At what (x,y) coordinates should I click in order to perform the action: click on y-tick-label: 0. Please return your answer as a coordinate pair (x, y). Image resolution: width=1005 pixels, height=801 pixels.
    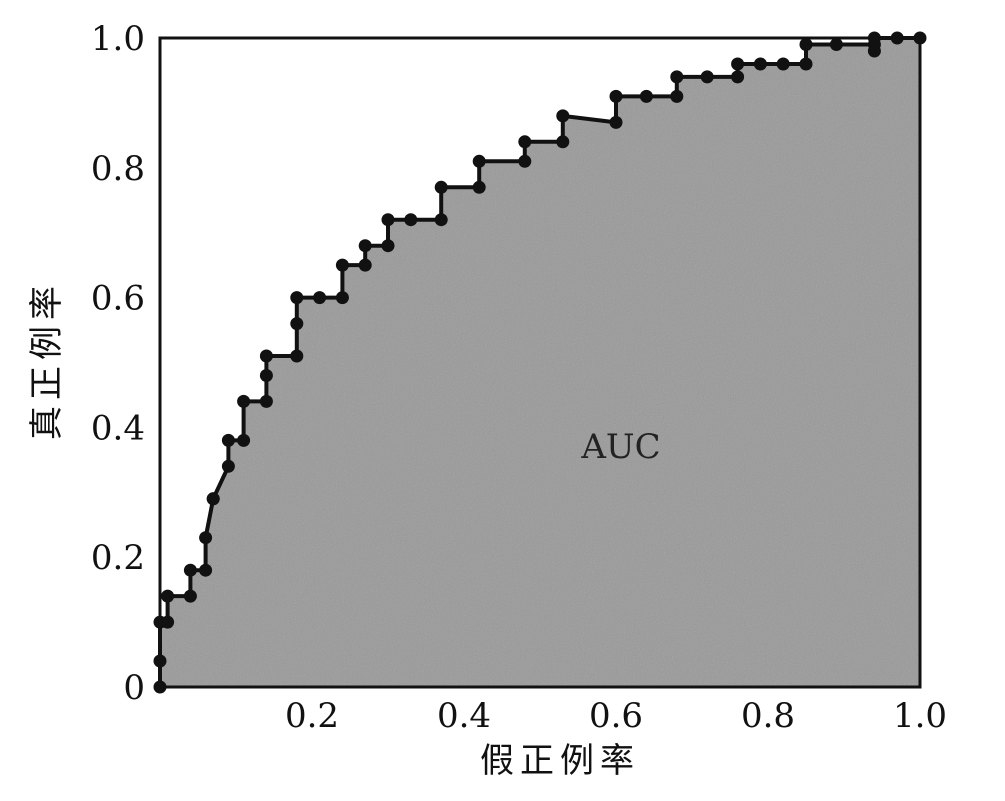
    Looking at the image, I should click on (134, 688).